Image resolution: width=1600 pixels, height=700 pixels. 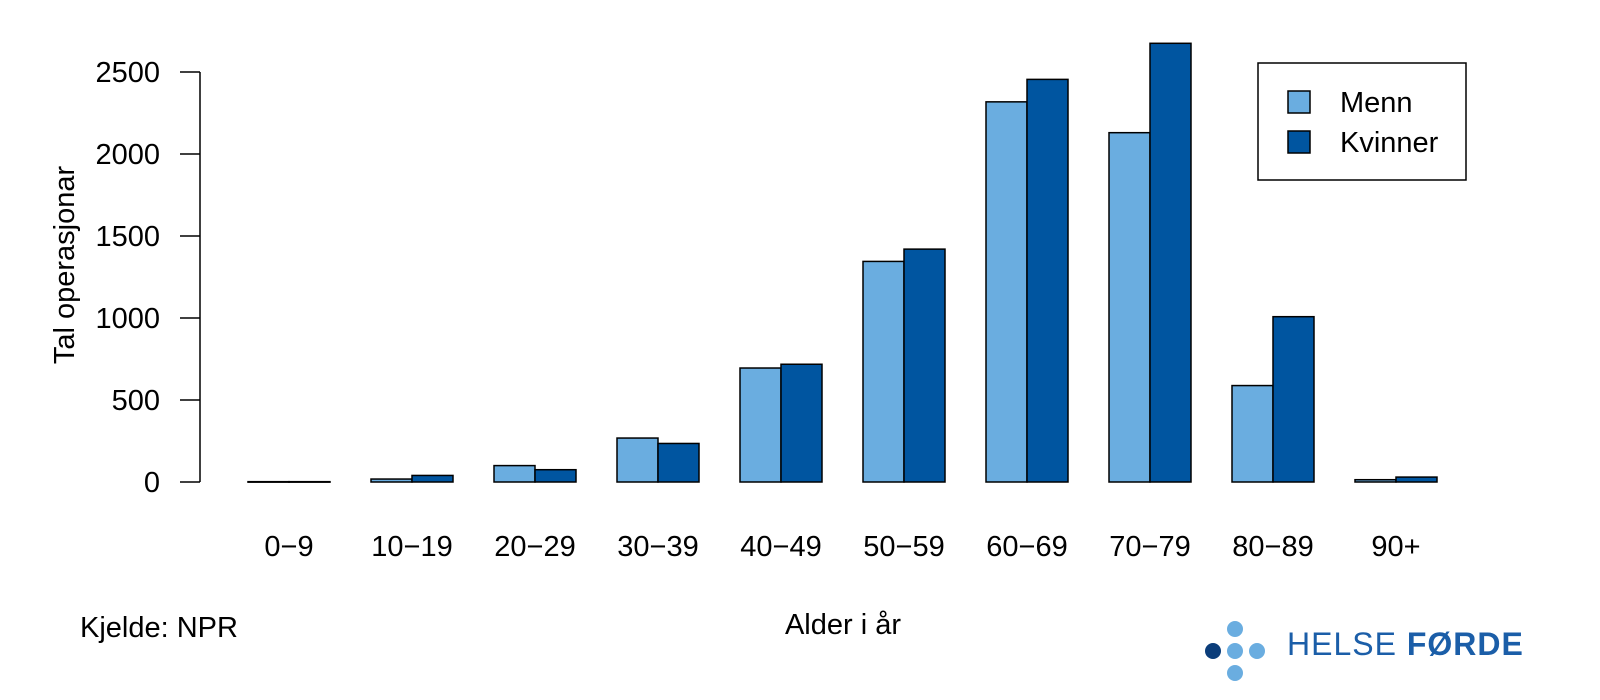 What do you see at coordinates (657, 547) in the screenshot?
I see `x-tick-label: 30−39` at bounding box center [657, 547].